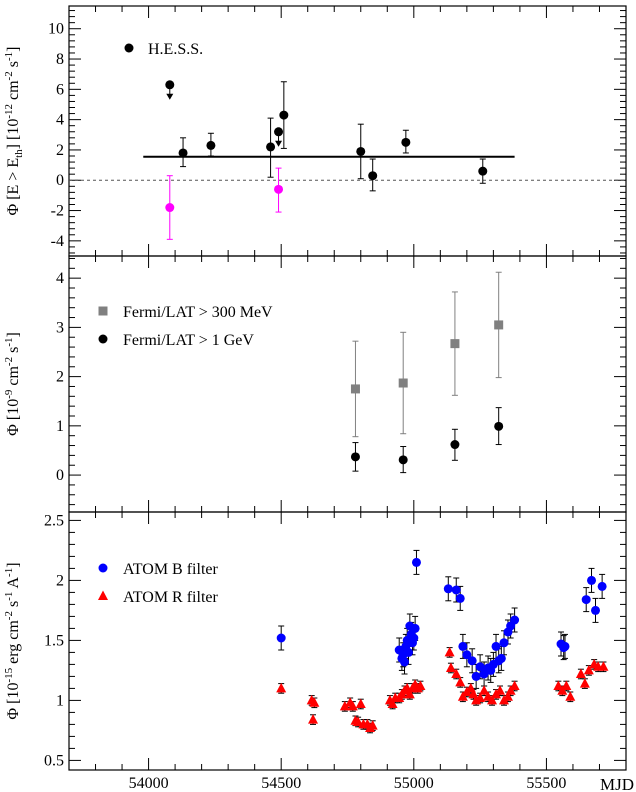 The image size is (636, 792). Describe the element at coordinates (175, 49) in the screenshot. I see `legend-label: H.E.S.S.` at that location.